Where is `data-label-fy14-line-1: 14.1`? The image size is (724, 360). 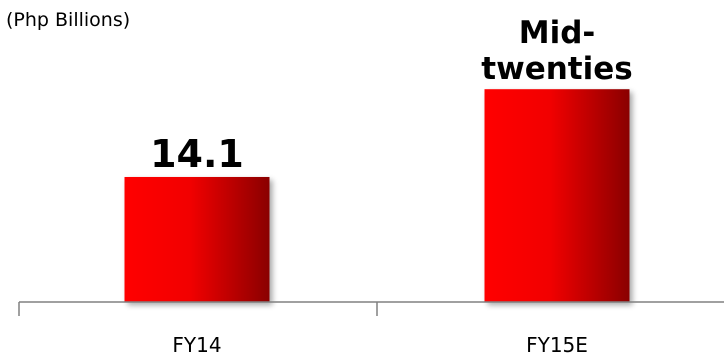 data-label-fy14-line-1: 14.1 is located at coordinates (197, 154).